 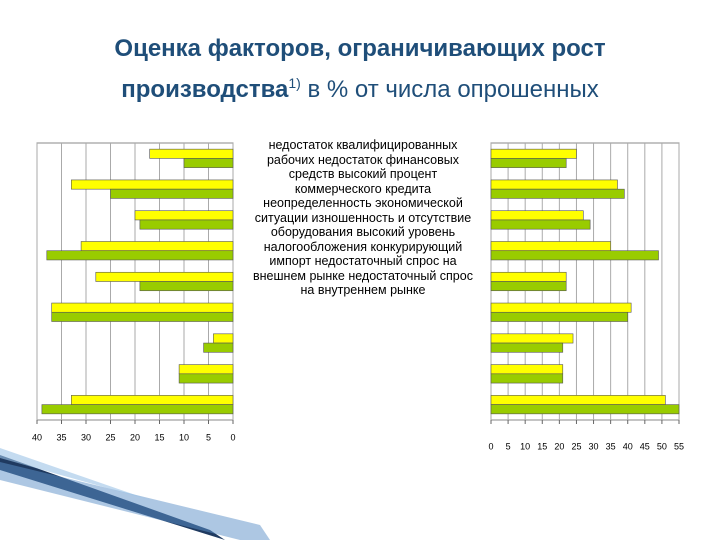 I want to click on x-tick-label: 45, so click(x=645, y=446).